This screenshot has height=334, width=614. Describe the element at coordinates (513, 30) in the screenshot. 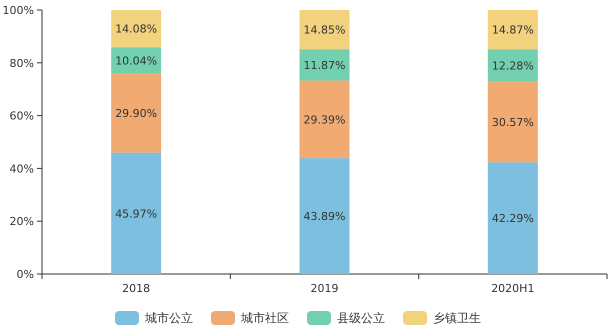

I see `data-label: 14.87%` at that location.